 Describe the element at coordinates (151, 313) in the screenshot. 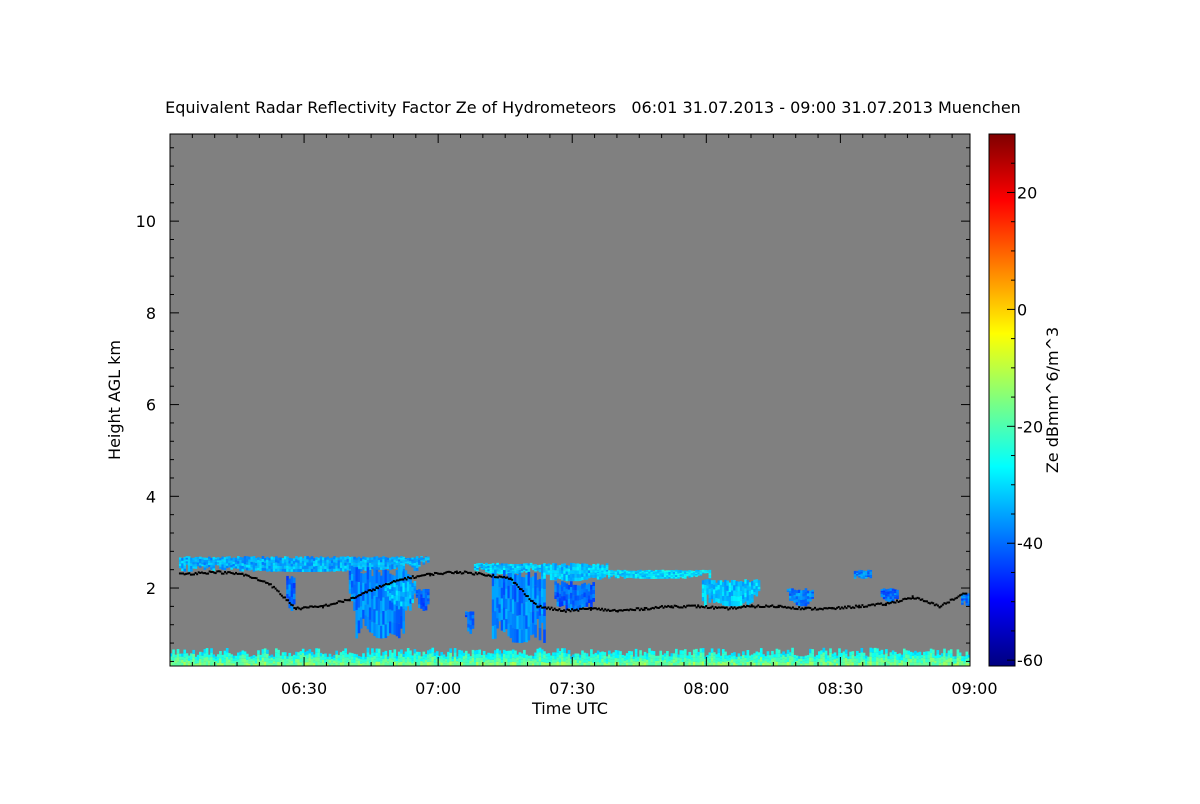

I see `y-tick-label: 8` at that location.